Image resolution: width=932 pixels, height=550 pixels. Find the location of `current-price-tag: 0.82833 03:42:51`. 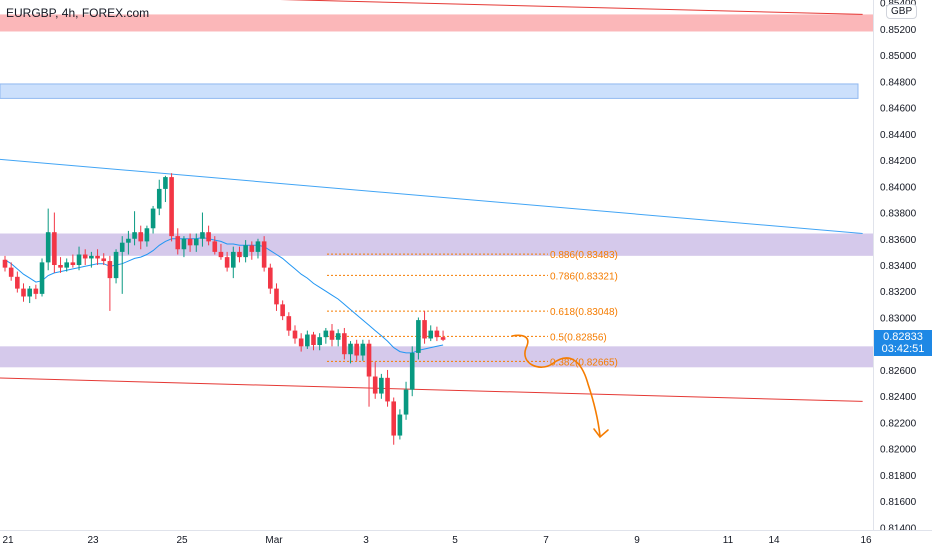

current-price-tag: 0.82833 03:42:51 is located at coordinates (903, 343).